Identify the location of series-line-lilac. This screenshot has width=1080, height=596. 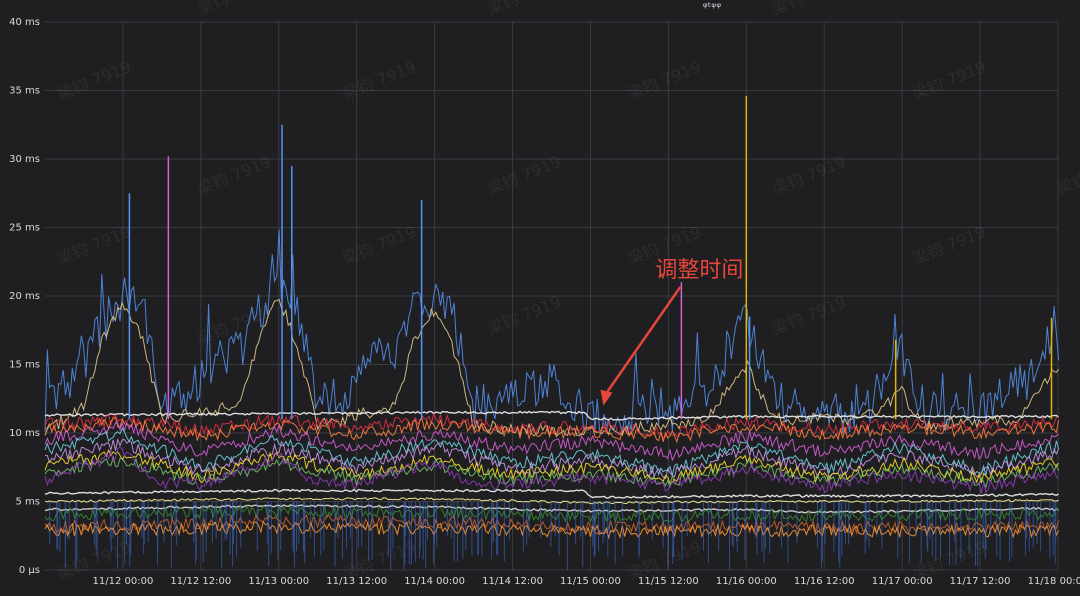
(552, 458).